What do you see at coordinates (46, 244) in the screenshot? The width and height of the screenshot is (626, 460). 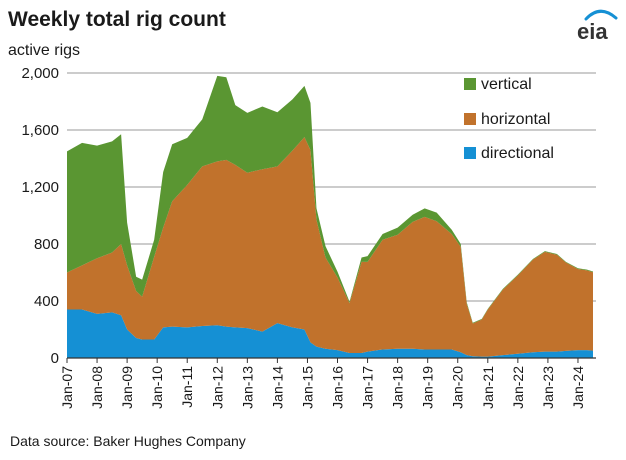 I see `y-tick-label: 800` at bounding box center [46, 244].